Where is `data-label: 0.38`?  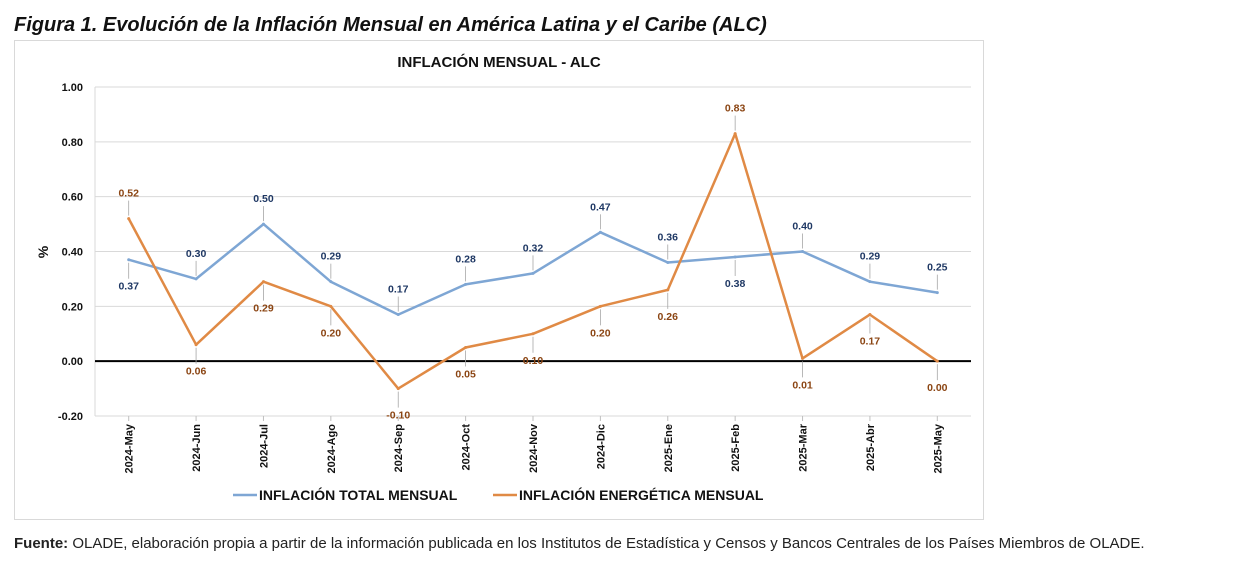 data-label: 0.38 is located at coordinates (735, 284).